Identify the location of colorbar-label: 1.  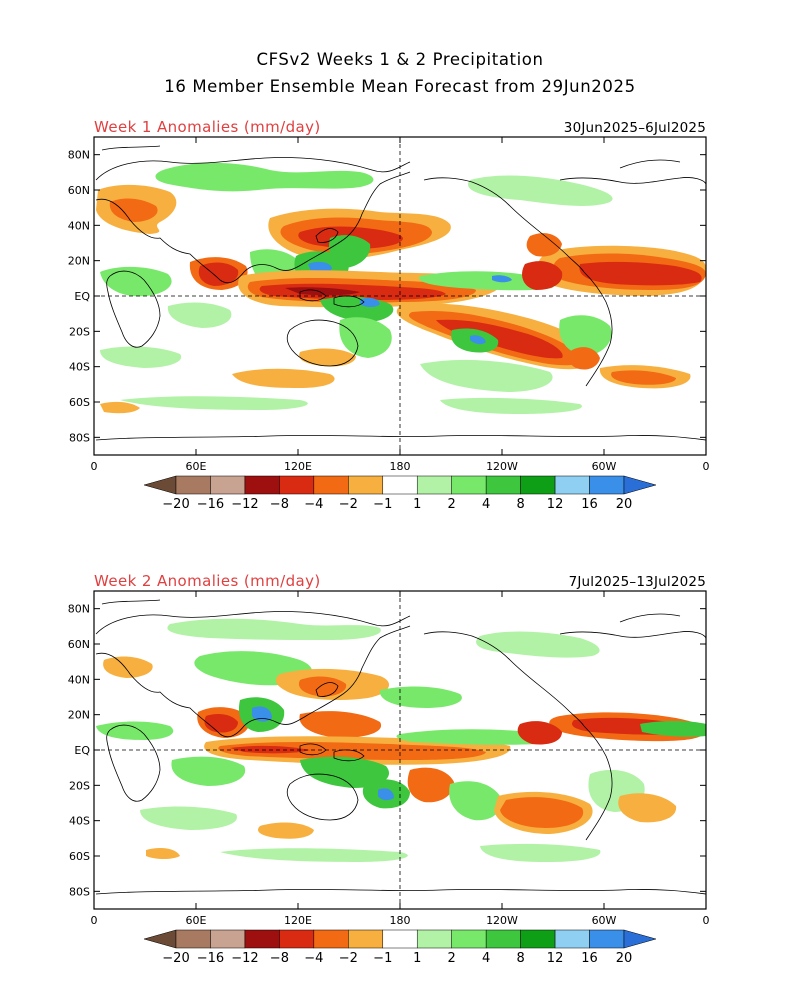
(417, 504).